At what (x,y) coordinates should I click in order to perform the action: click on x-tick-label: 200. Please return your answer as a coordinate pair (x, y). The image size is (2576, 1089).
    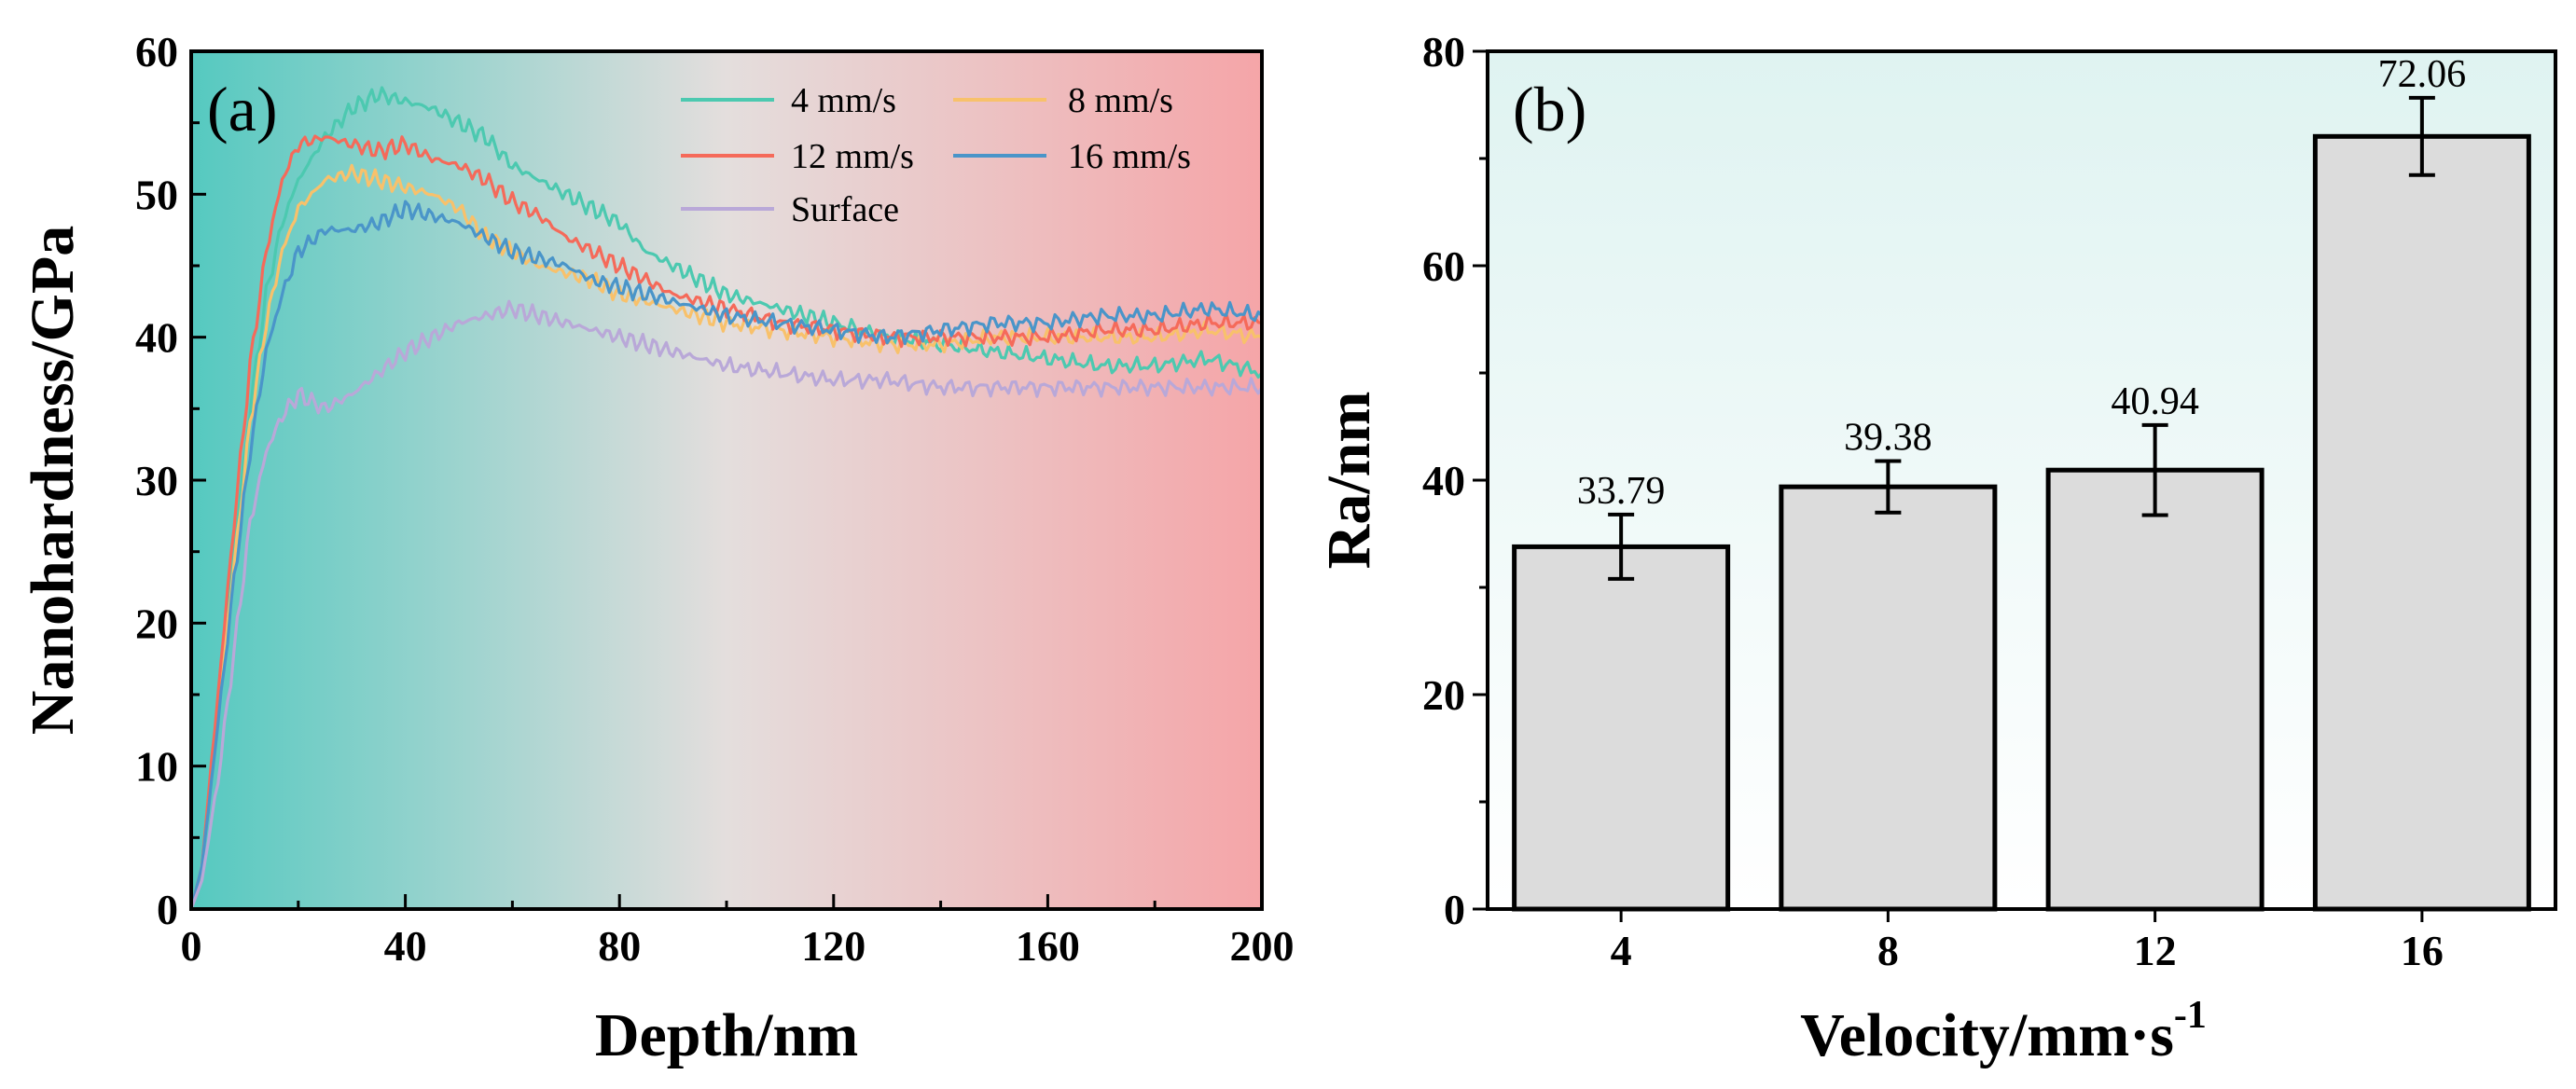
    Looking at the image, I should click on (1262, 946).